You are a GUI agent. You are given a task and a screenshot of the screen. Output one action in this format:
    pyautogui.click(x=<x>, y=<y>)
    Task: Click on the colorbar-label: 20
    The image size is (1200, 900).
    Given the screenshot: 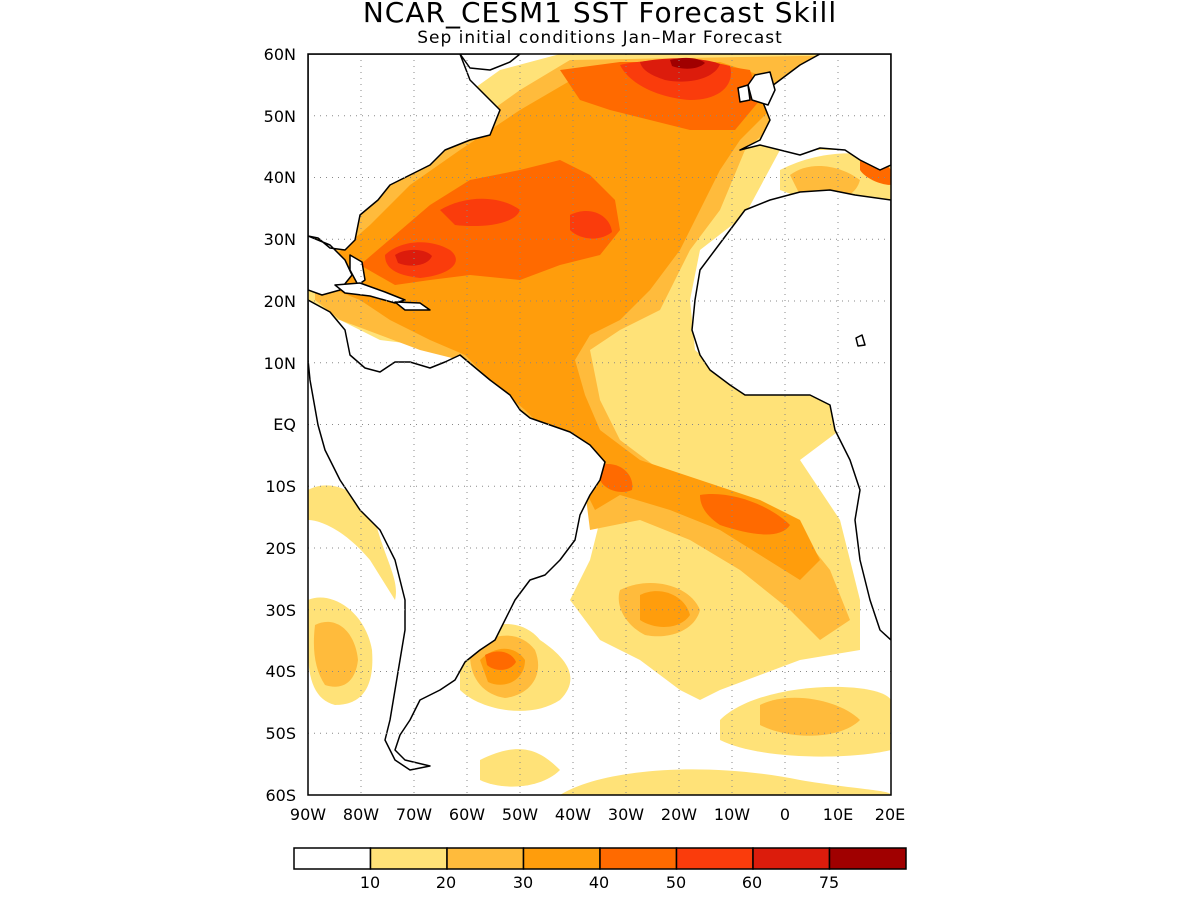 What is the action you would take?
    pyautogui.click(x=446, y=882)
    